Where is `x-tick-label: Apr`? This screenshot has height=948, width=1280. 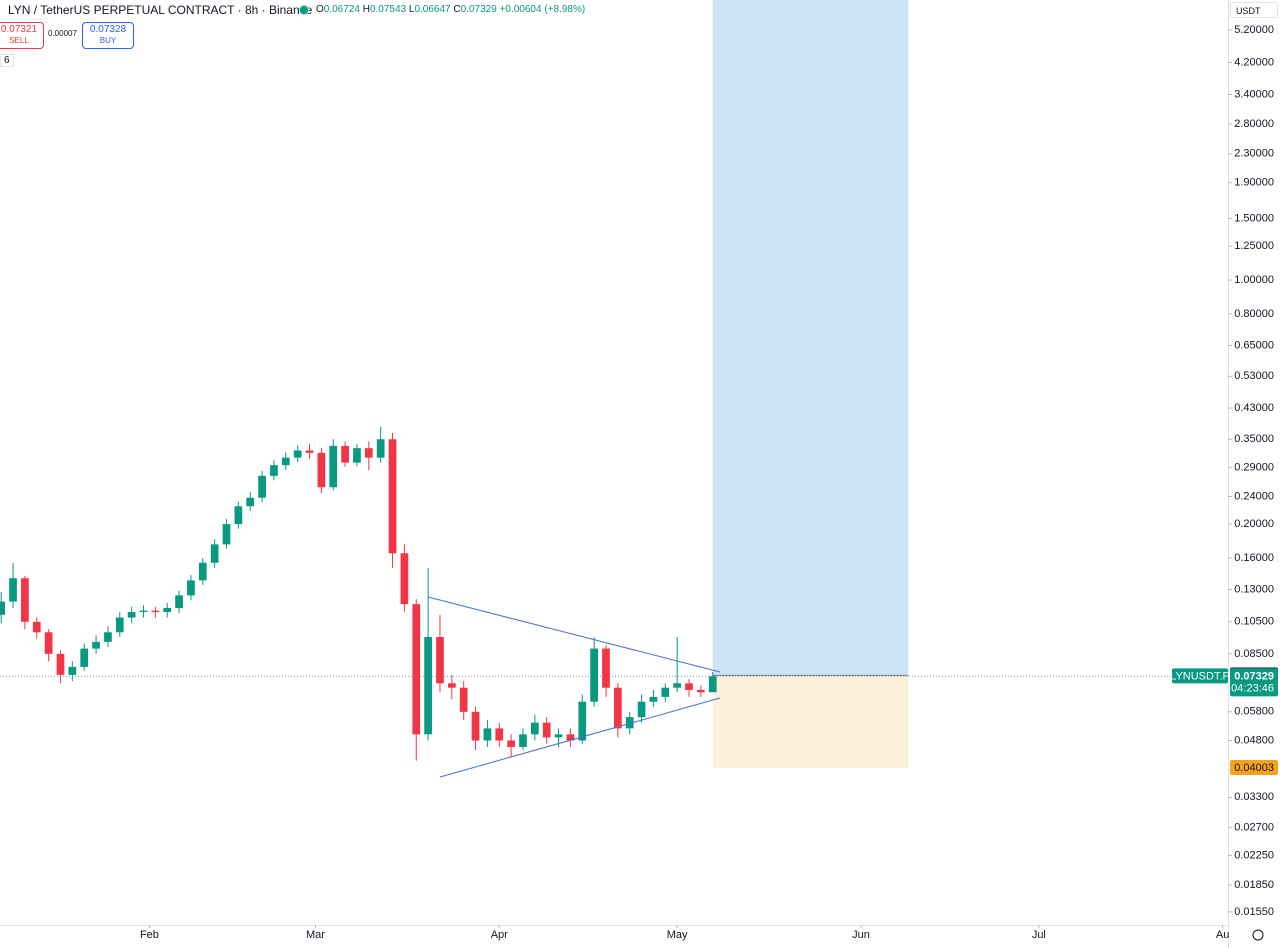
x-tick-label: Apr is located at coordinates (499, 935).